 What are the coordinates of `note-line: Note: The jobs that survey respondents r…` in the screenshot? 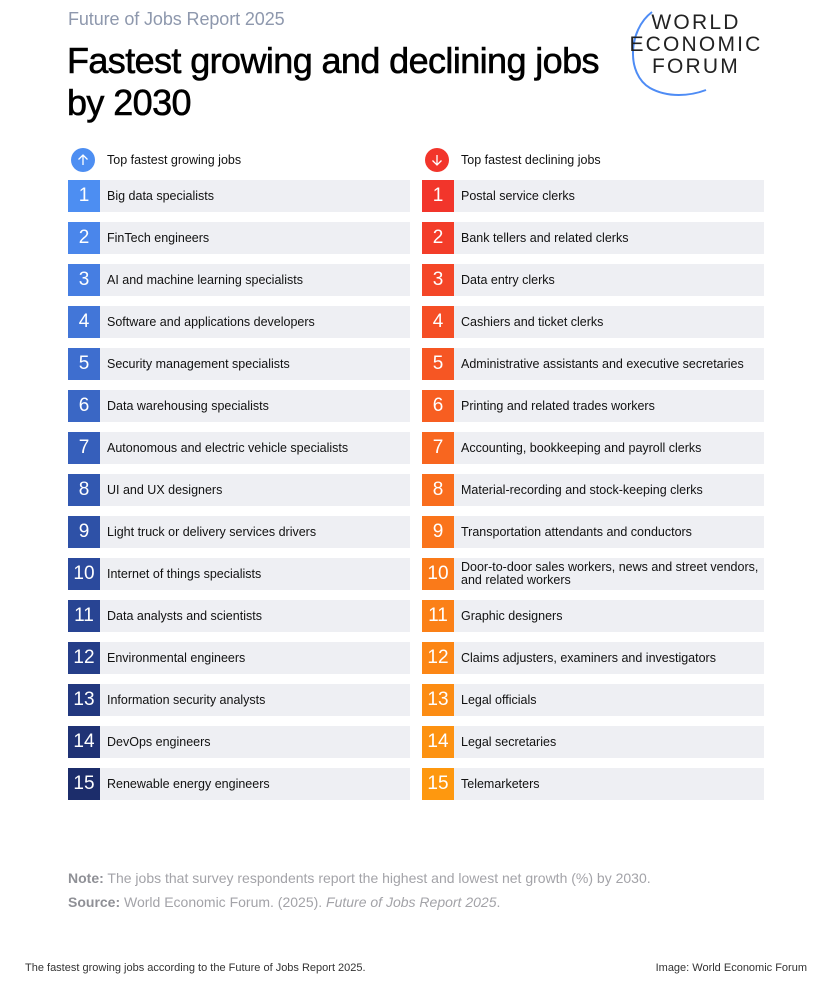 It's located at (359, 878).